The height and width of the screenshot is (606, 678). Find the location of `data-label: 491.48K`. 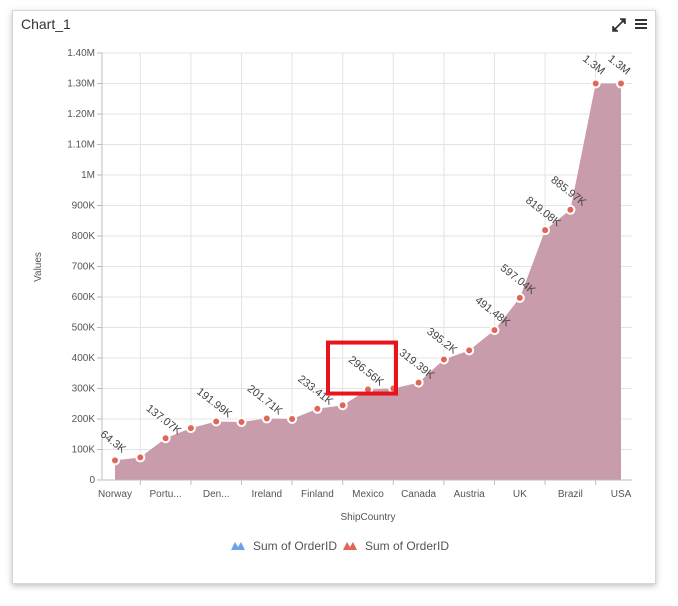

data-label: 491.48K is located at coordinates (493, 311).